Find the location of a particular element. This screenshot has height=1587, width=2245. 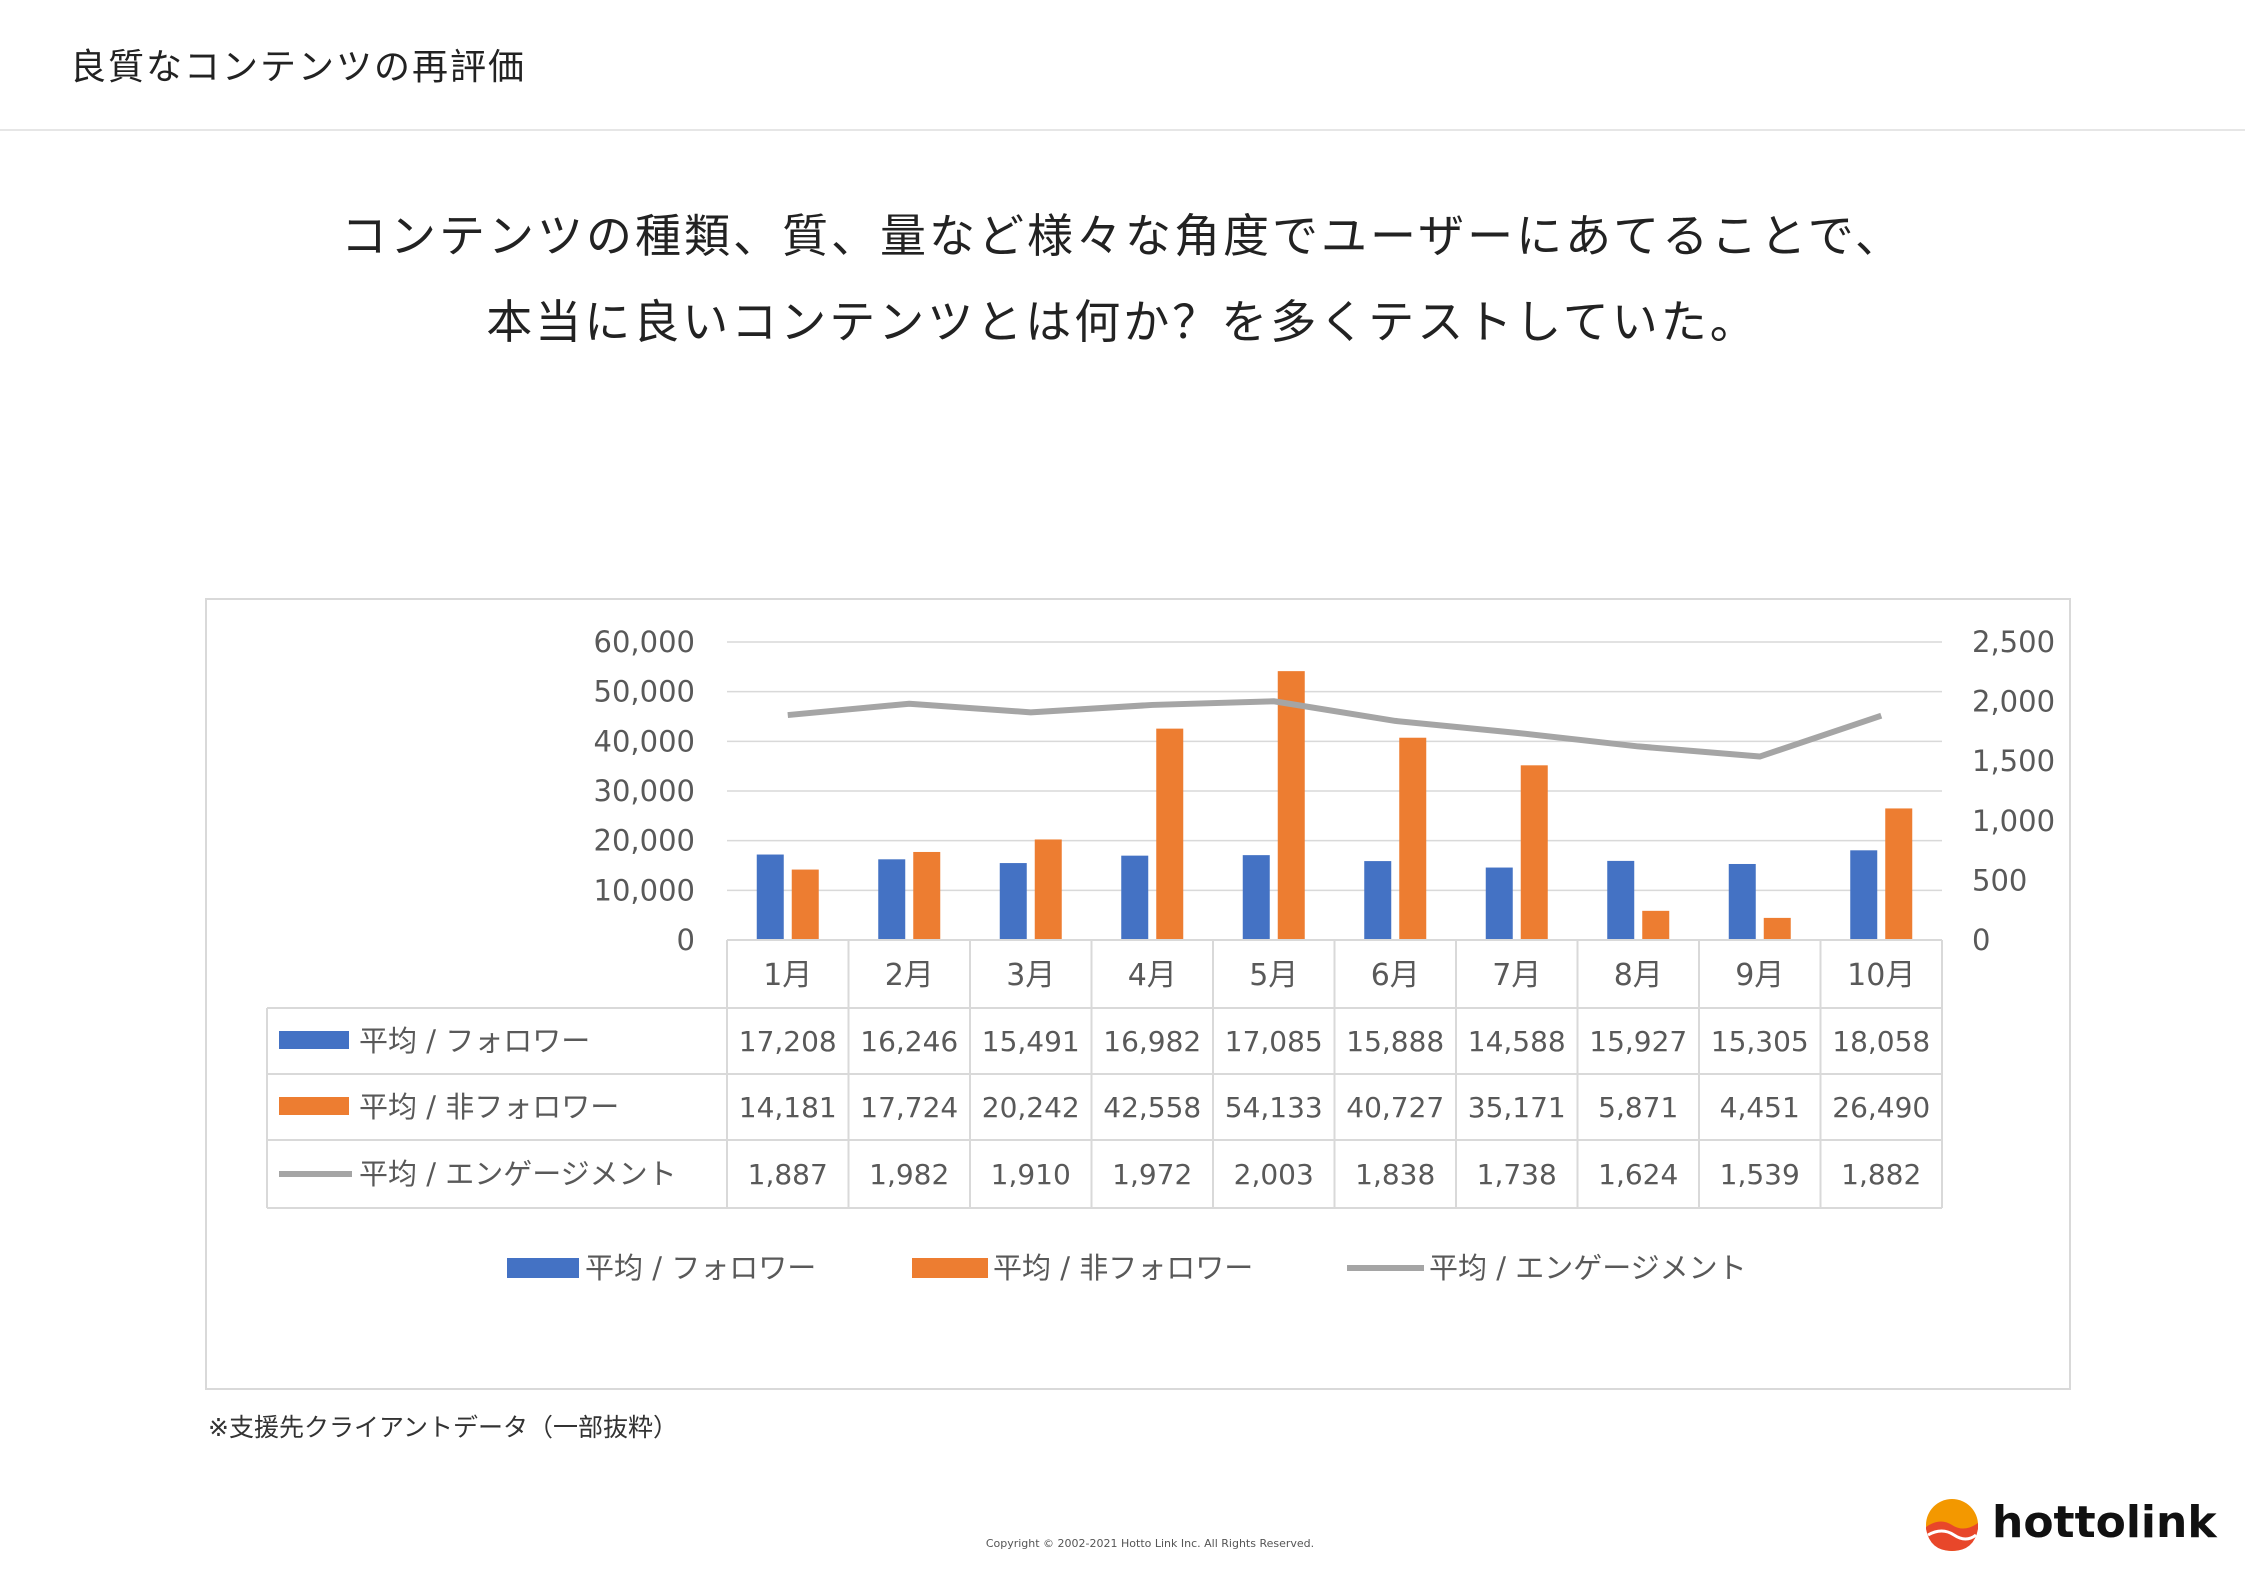

legend-swatch-follower is located at coordinates (543, 1268).